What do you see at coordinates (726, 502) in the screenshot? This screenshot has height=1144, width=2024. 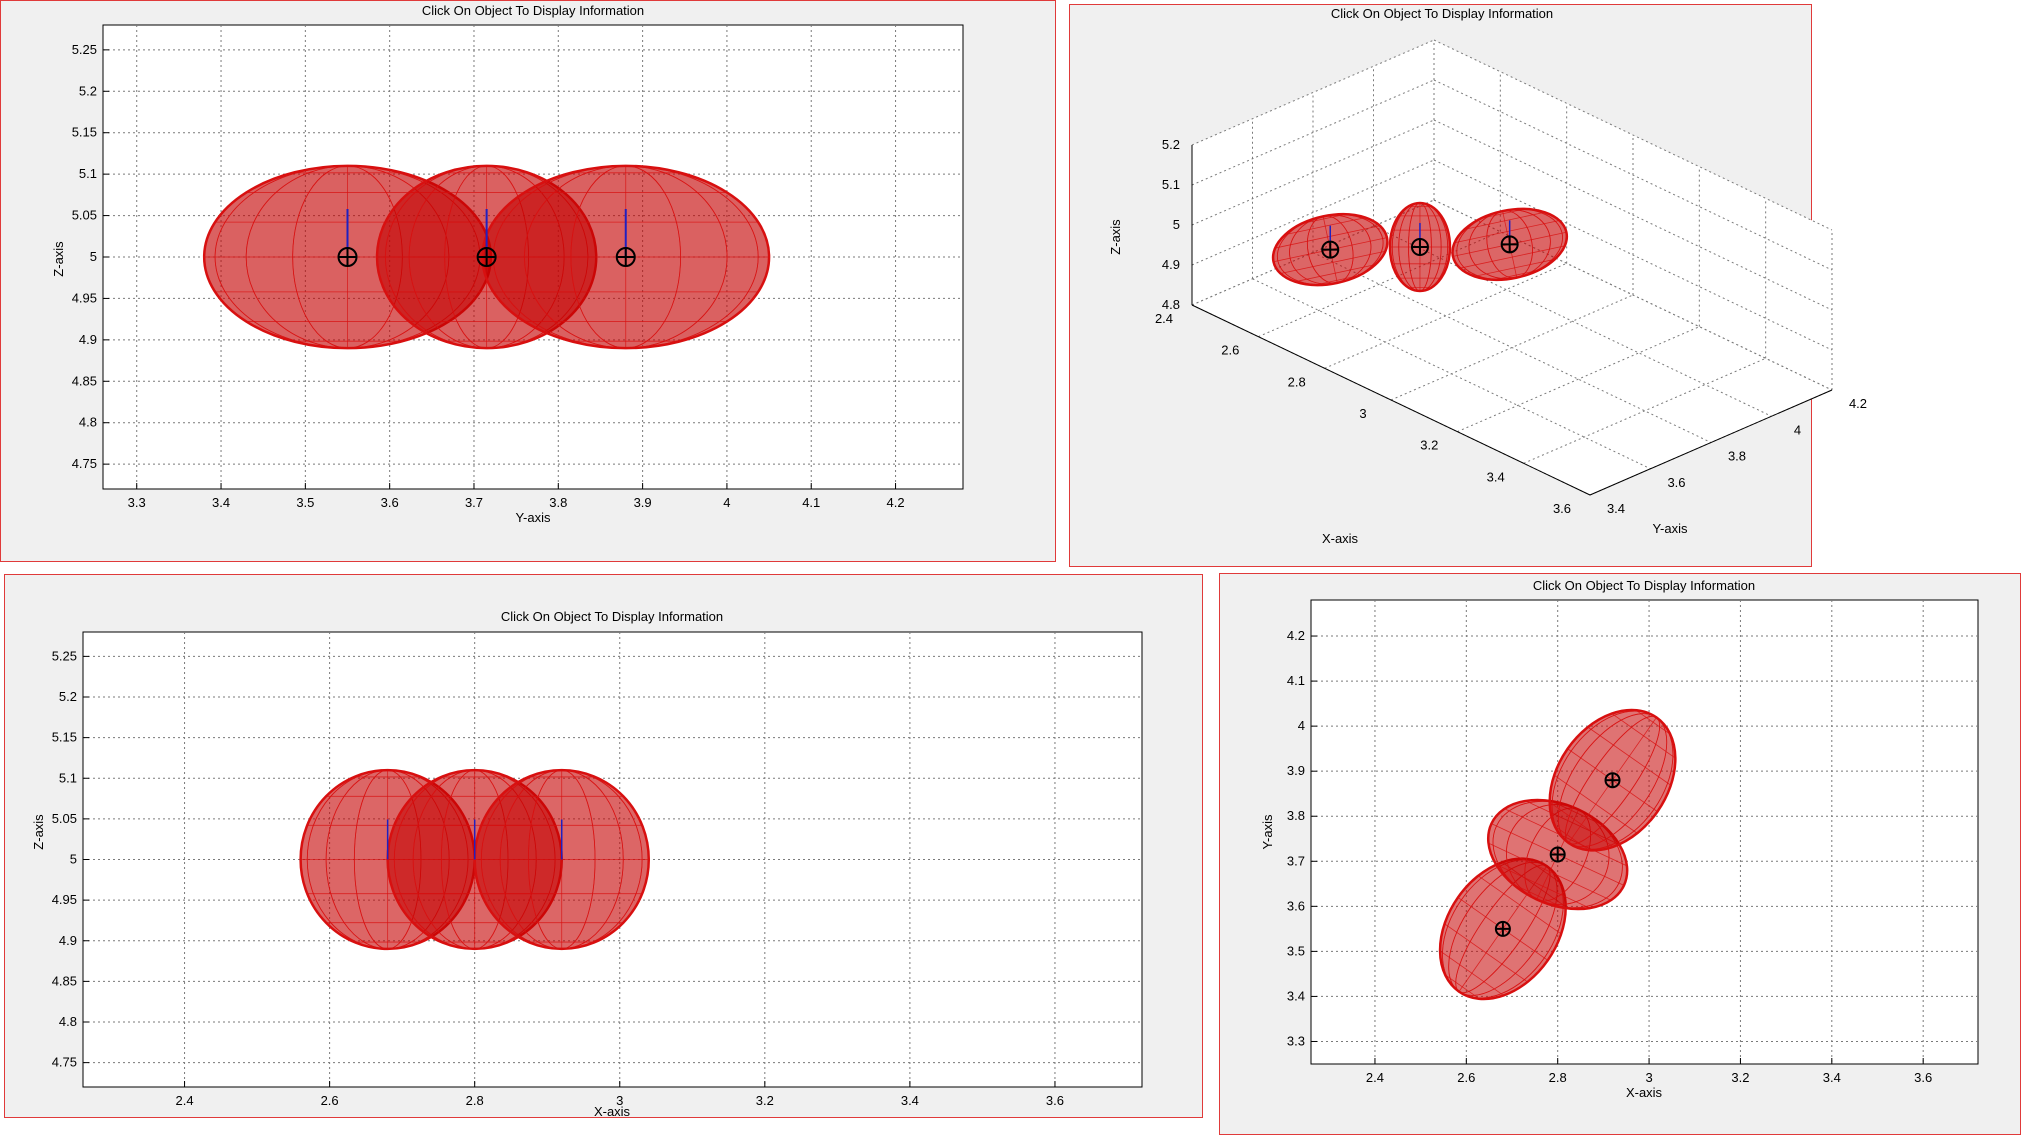 I see `x-tick-label: 4` at bounding box center [726, 502].